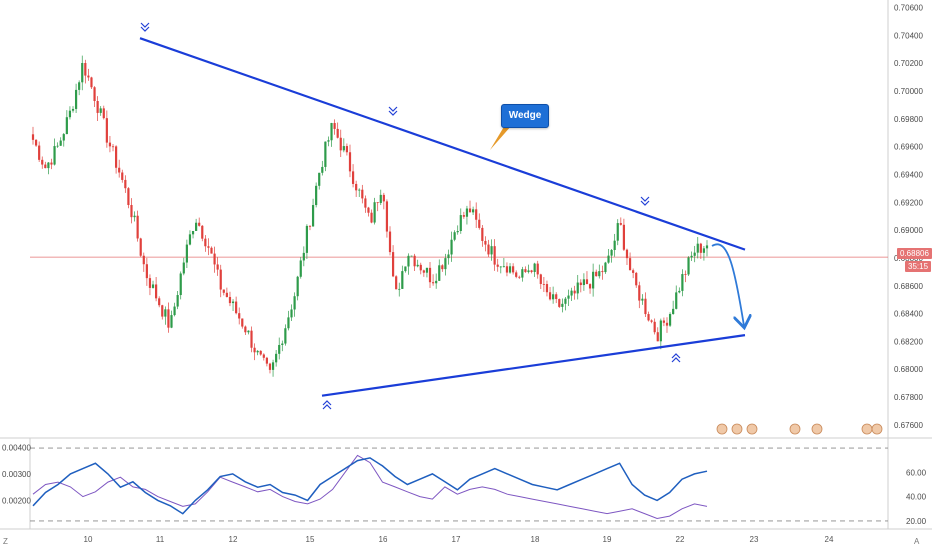 The image size is (932, 550). What do you see at coordinates (908, 314) in the screenshot?
I see `y-tick-label: 0.68400` at bounding box center [908, 314].